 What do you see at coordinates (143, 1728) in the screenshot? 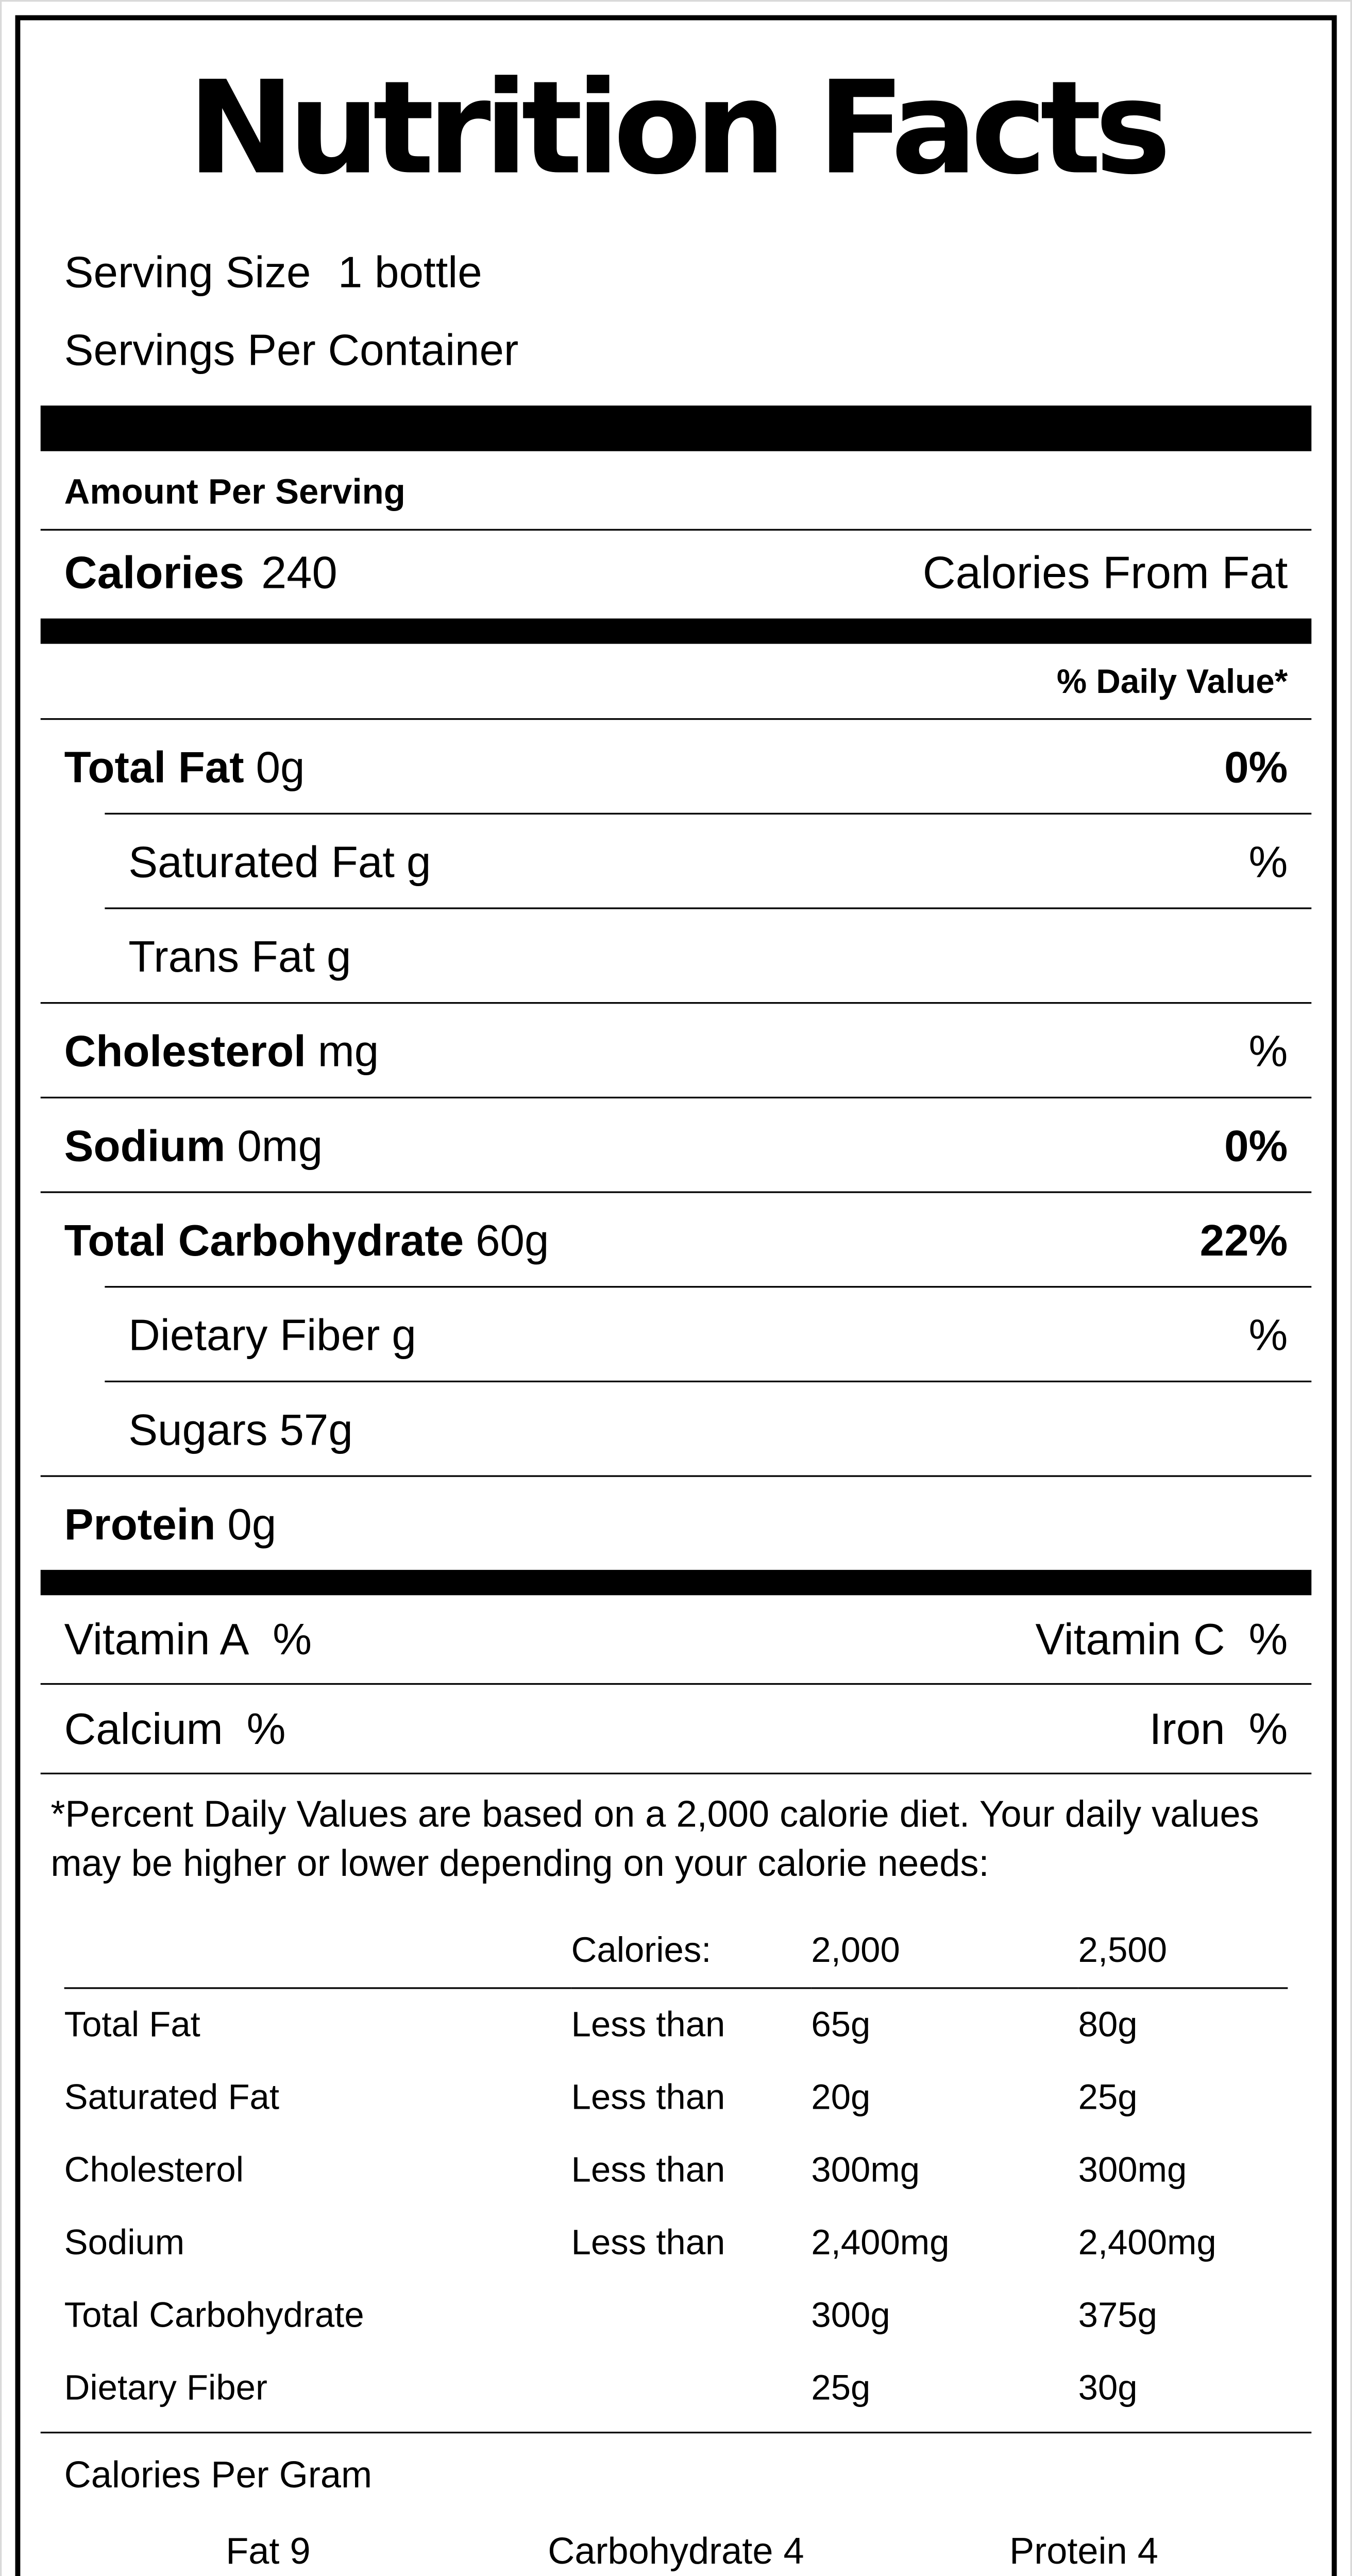
I see `vitamin-name: Calcium` at bounding box center [143, 1728].